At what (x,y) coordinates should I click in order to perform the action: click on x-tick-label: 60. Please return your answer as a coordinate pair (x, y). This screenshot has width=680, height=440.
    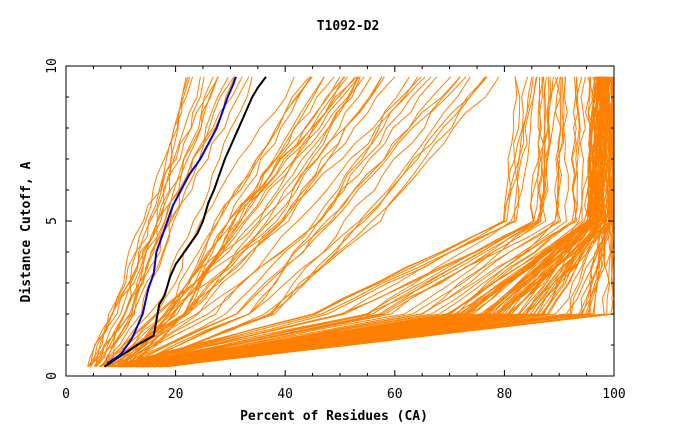
    Looking at the image, I should click on (395, 394).